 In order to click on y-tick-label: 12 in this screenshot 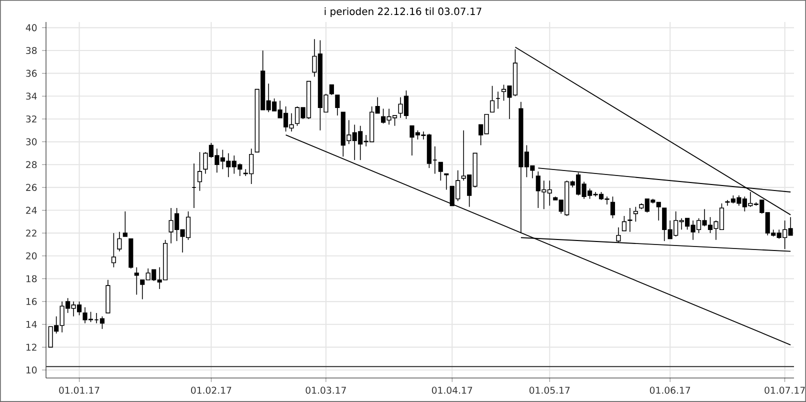, I will do `click(31, 347)`.